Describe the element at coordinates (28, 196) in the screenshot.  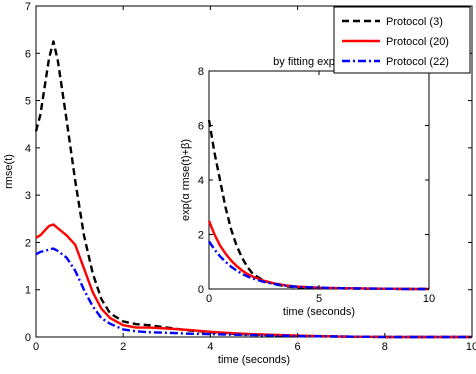
I see `main-y-tick-label: 3` at that location.